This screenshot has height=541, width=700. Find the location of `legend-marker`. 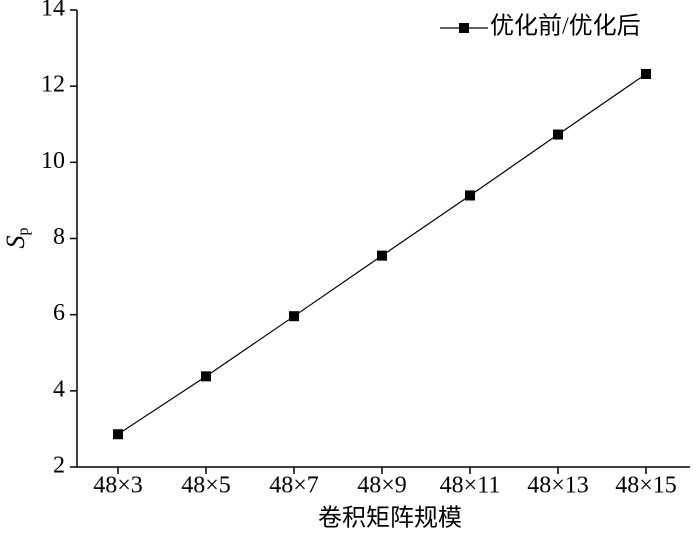

legend-marker is located at coordinates (464, 28).